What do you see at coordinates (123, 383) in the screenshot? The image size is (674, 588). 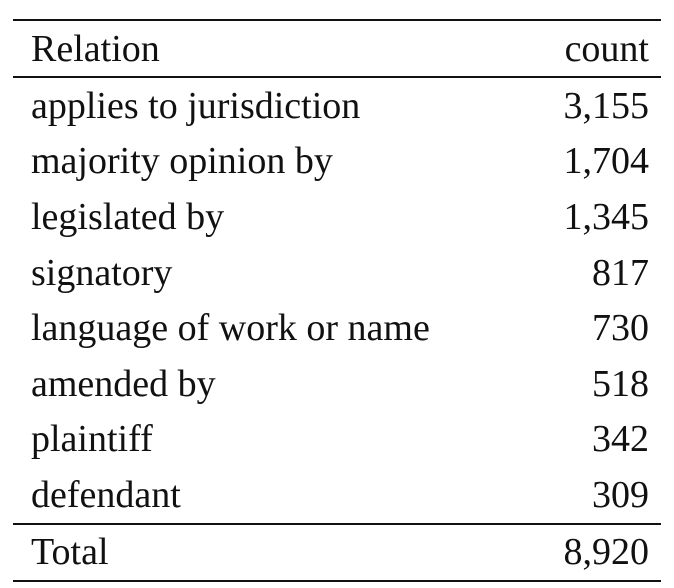 I see `relation-cell: amended by` at bounding box center [123, 383].